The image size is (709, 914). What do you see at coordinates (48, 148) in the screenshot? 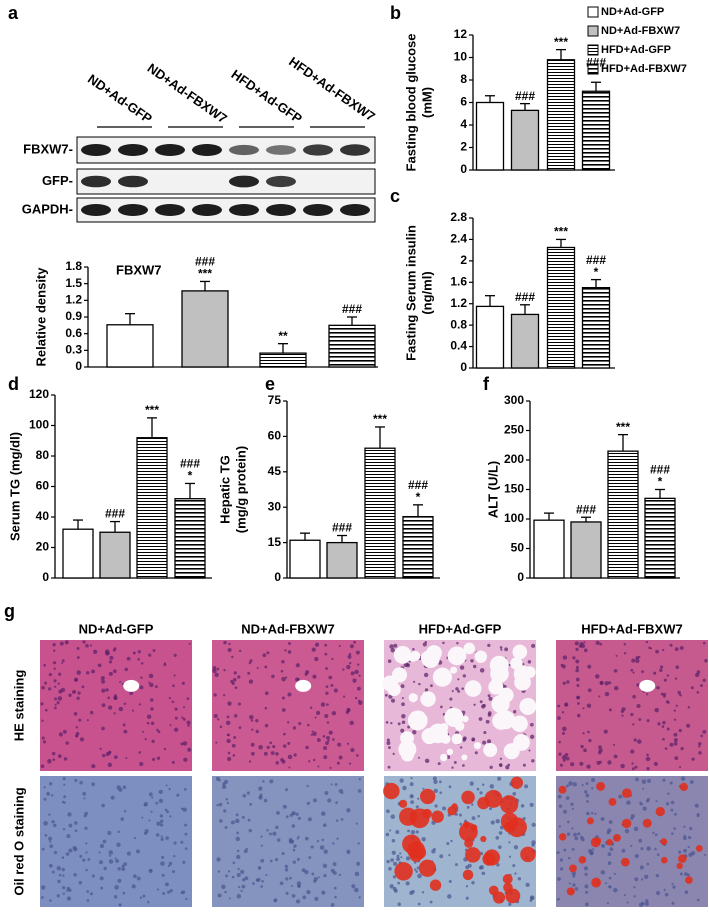
I see `blot-row-label: FBXW7-` at bounding box center [48, 148].